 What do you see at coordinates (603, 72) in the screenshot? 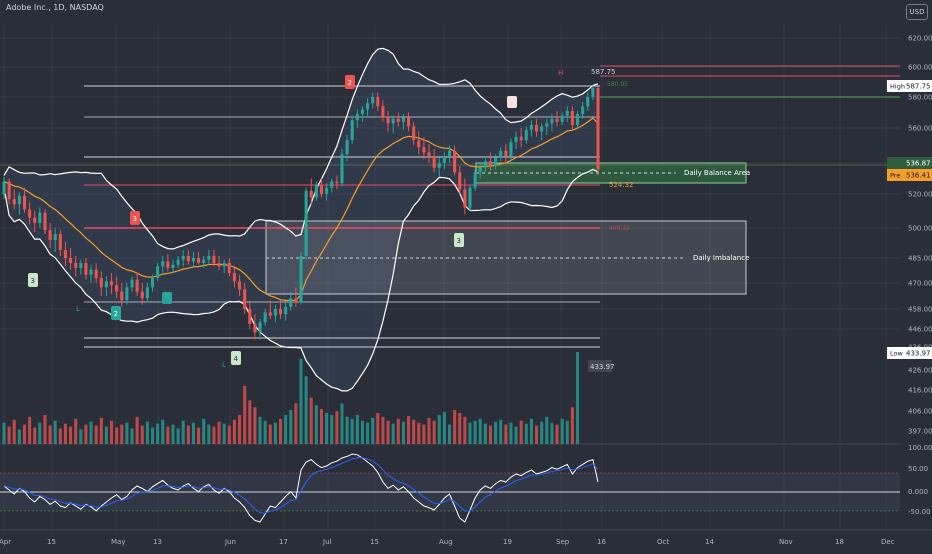
I see `high-callout: 587.75` at bounding box center [603, 72].